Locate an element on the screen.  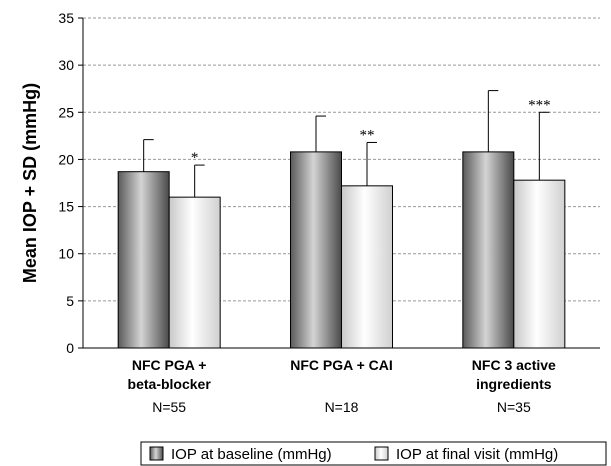
category-label: ingredients is located at coordinates (514, 384).